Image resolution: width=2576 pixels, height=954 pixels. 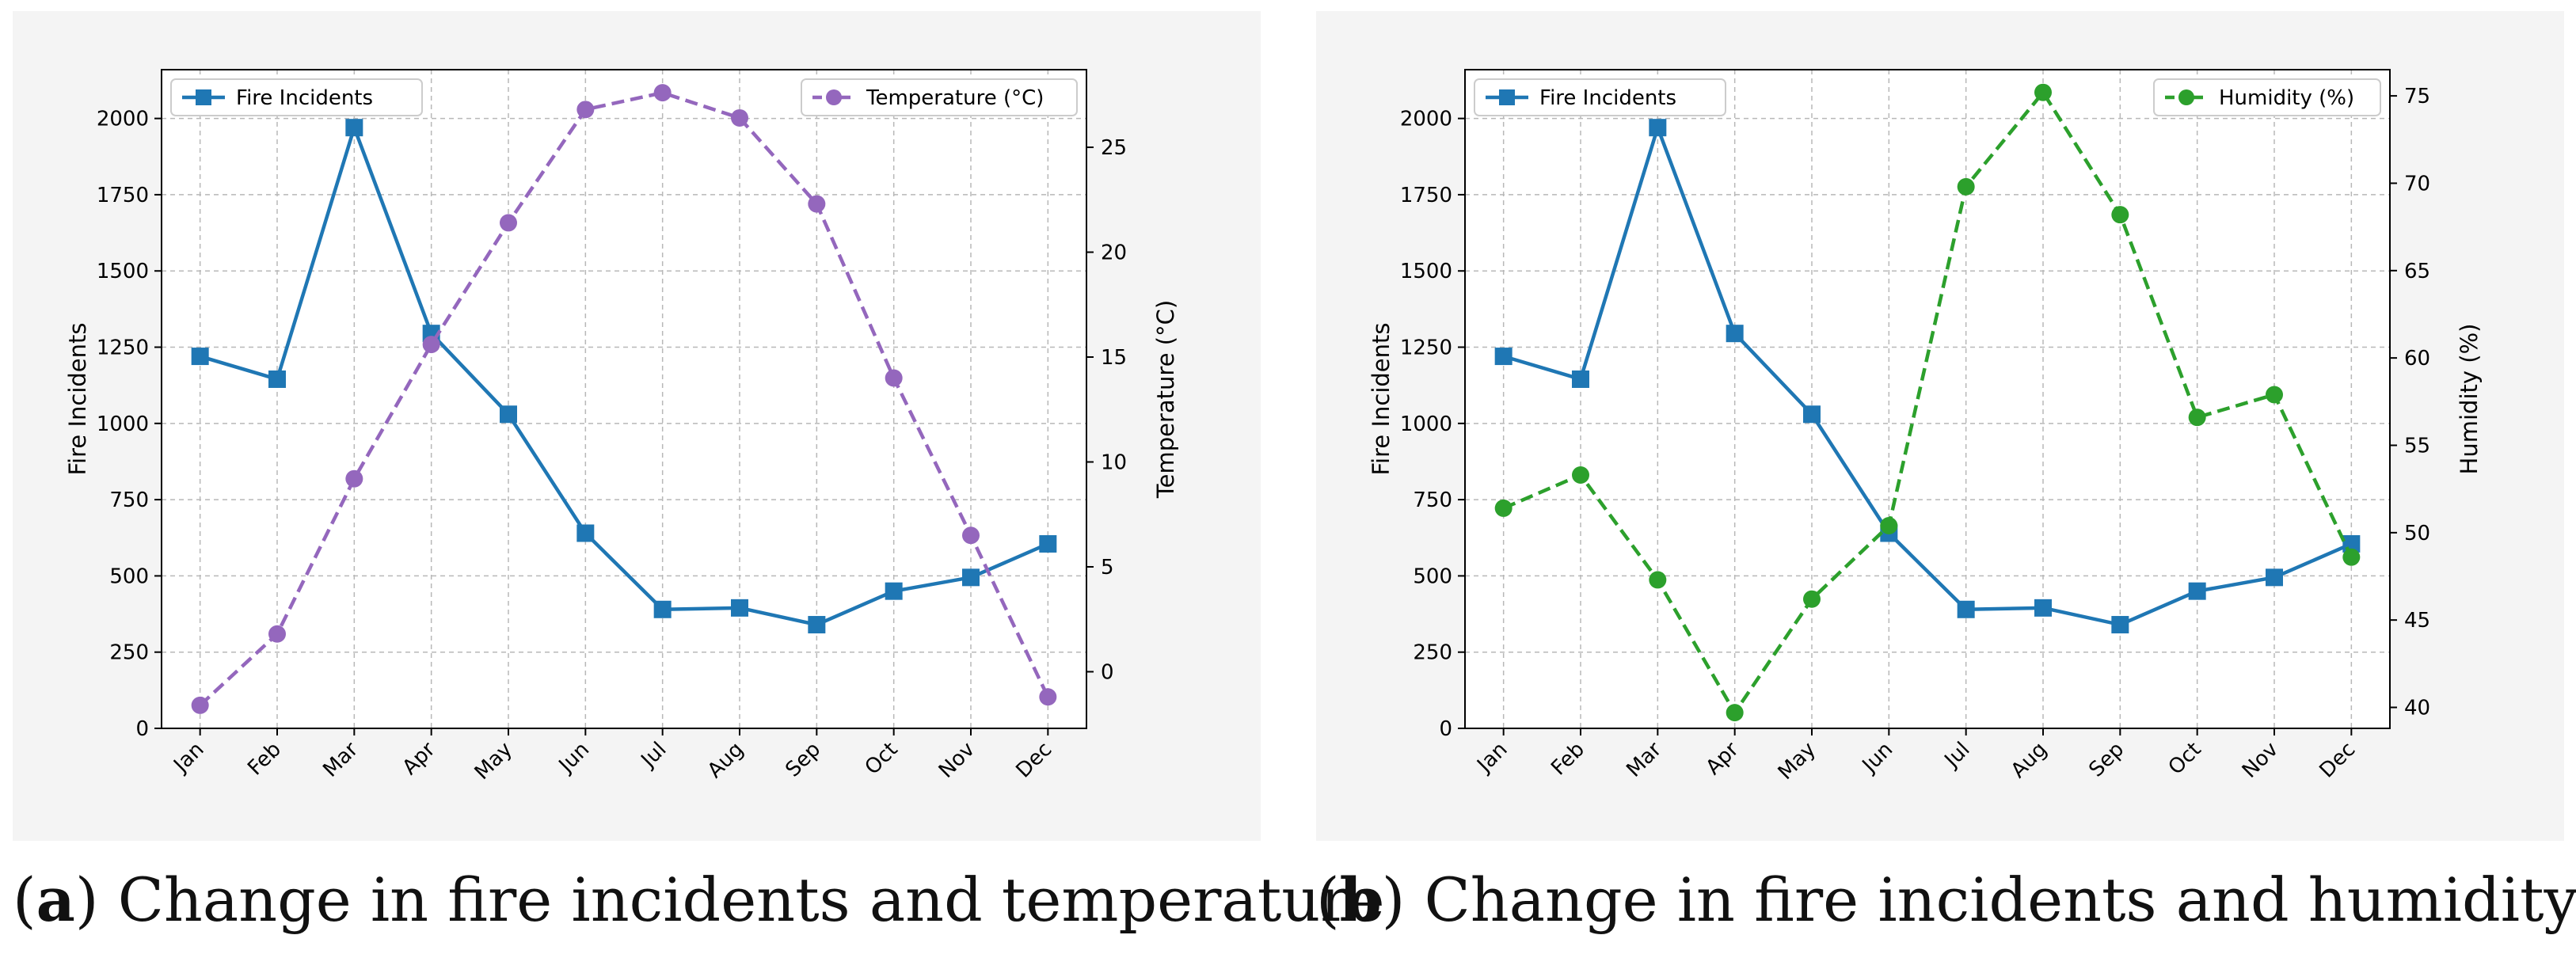 I want to click on y-right-tick-label: 40, so click(x=2417, y=708).